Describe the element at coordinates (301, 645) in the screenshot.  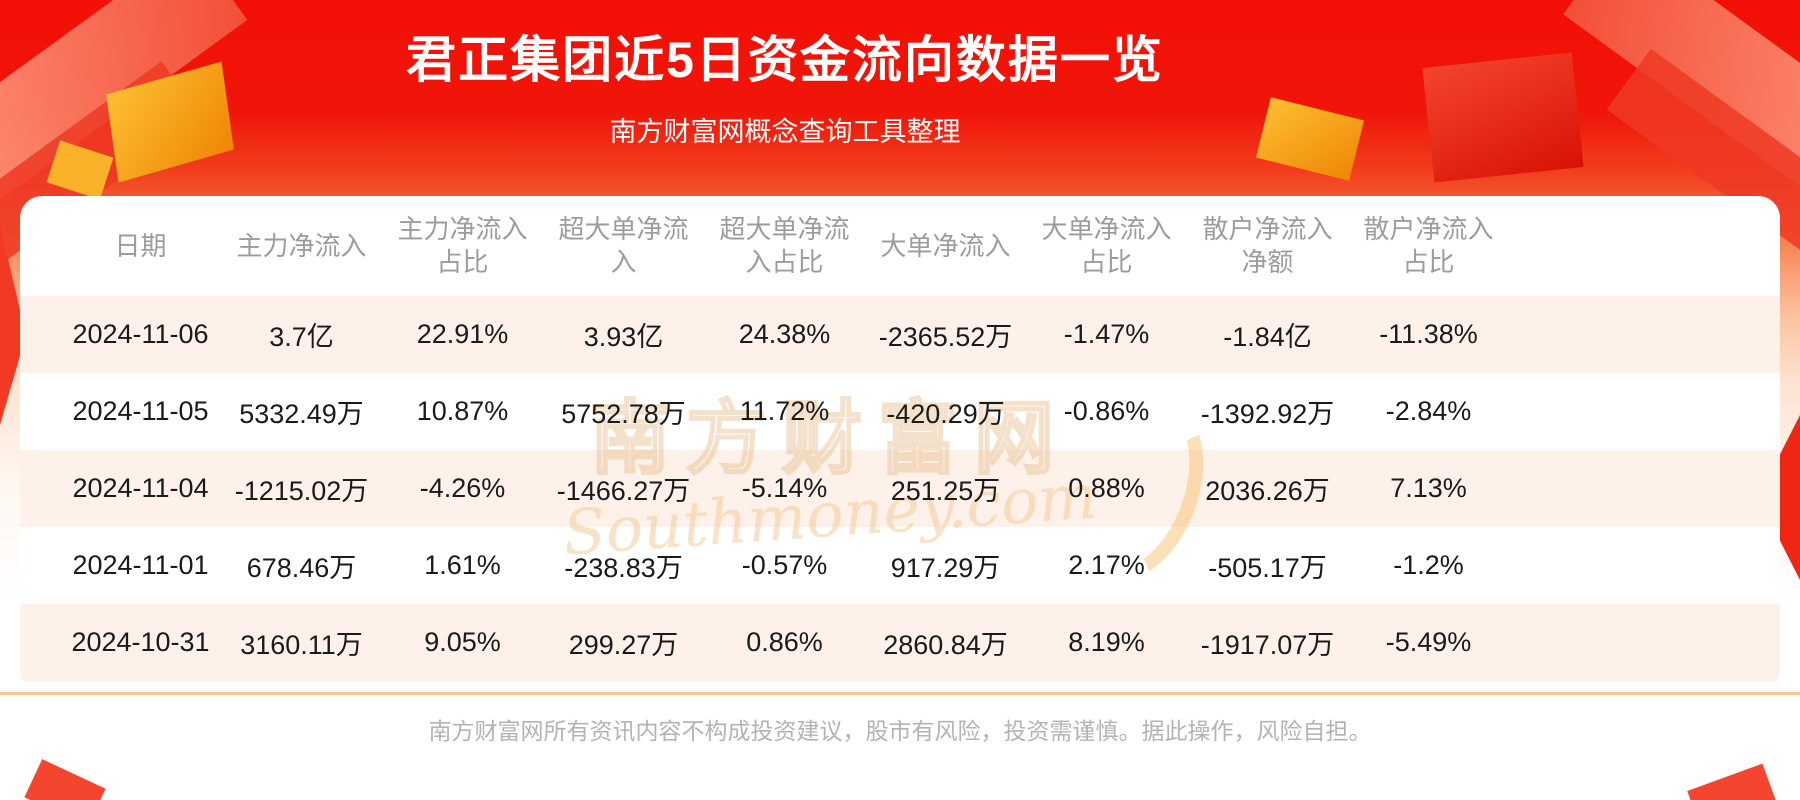
I see `cell-value: 3160.11万` at that location.